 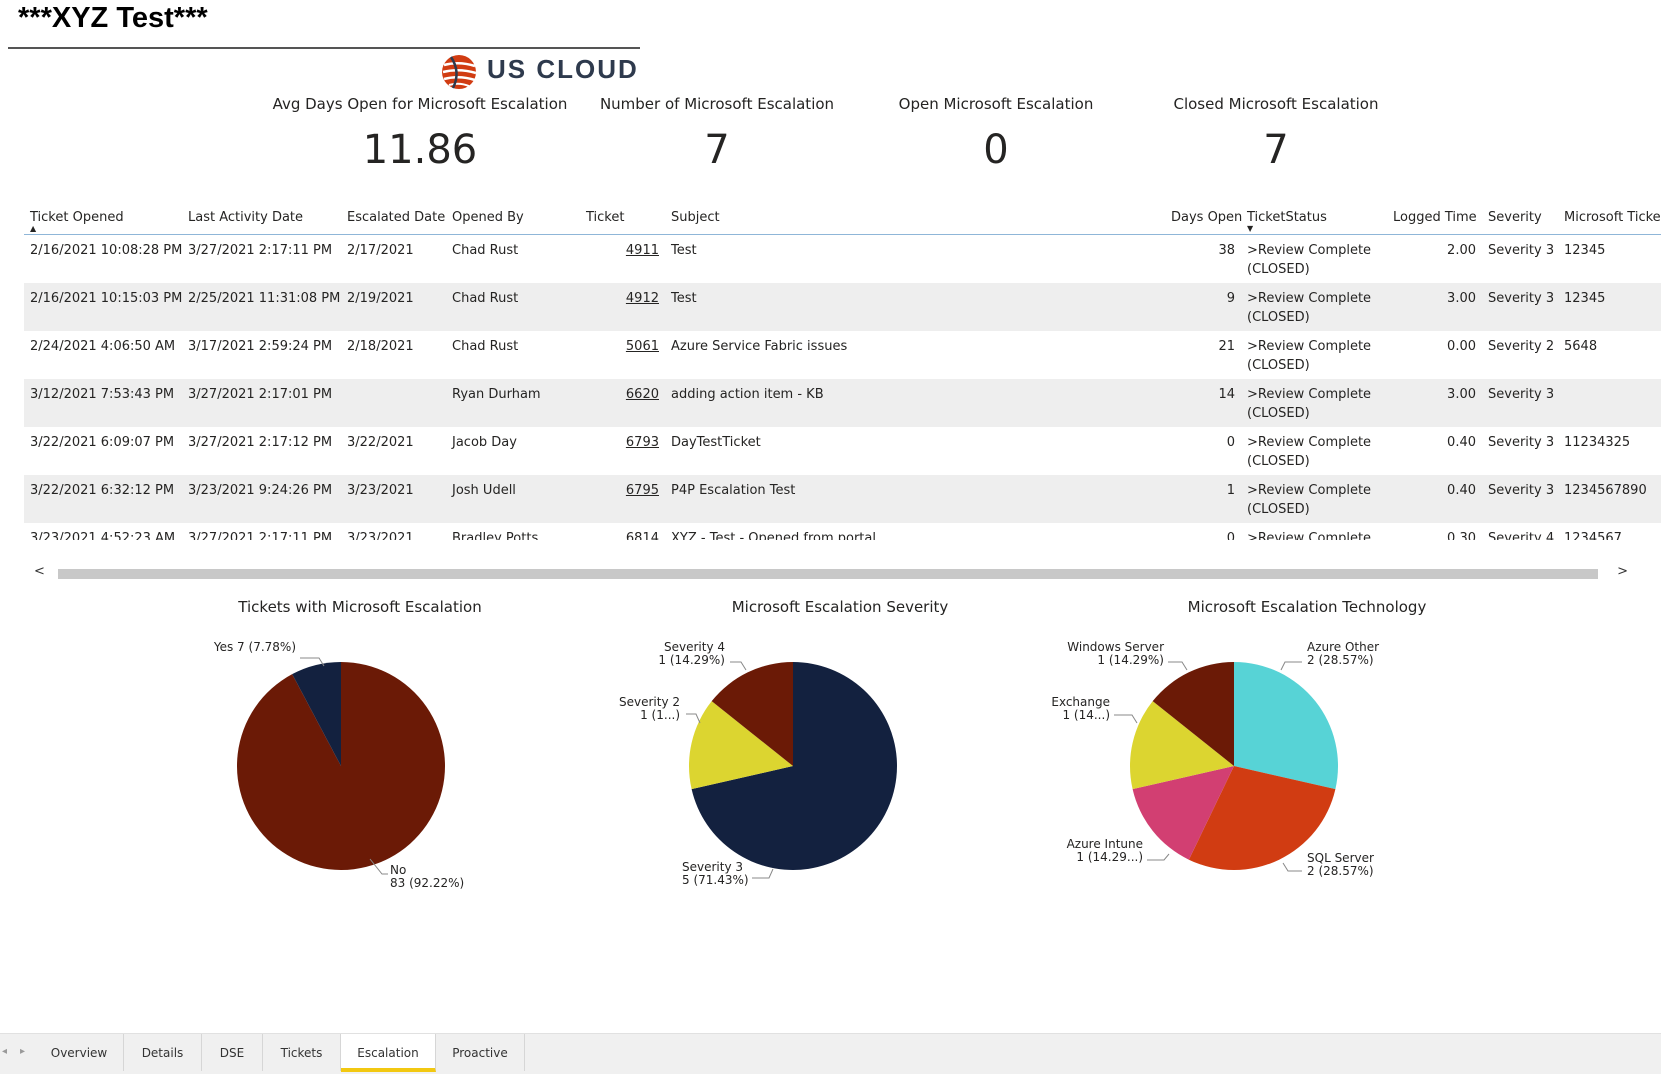 What do you see at coordinates (261, 217) in the screenshot?
I see `col-header-last-activity-date: Last Activity Date` at bounding box center [261, 217].